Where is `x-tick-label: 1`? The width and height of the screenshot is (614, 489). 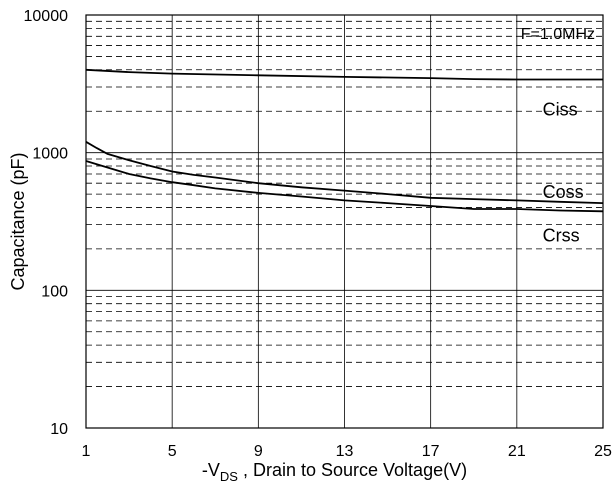 x-tick-label: 1 is located at coordinates (86, 451).